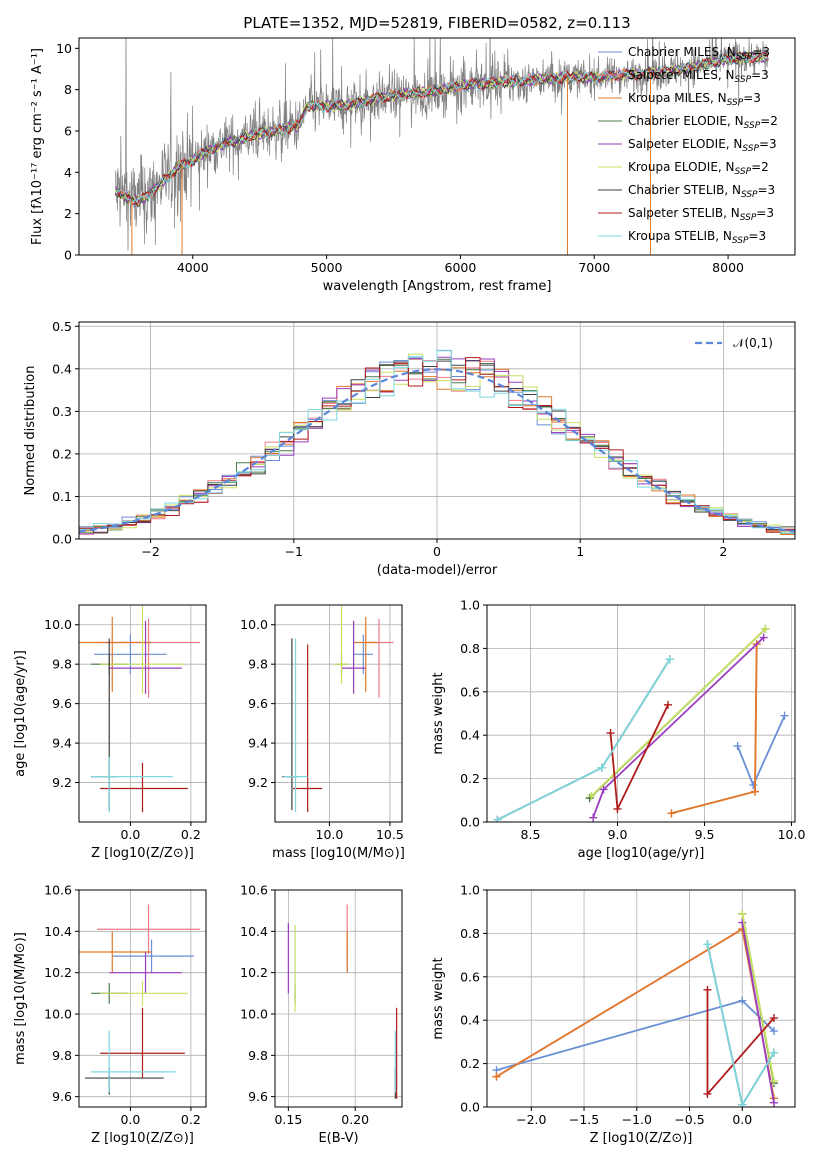 The width and height of the screenshot is (819, 1170). What do you see at coordinates (697, 237) in the screenshot?
I see `legend-entry-8: Kroupa STELIB, NSSP=3` at bounding box center [697, 237].